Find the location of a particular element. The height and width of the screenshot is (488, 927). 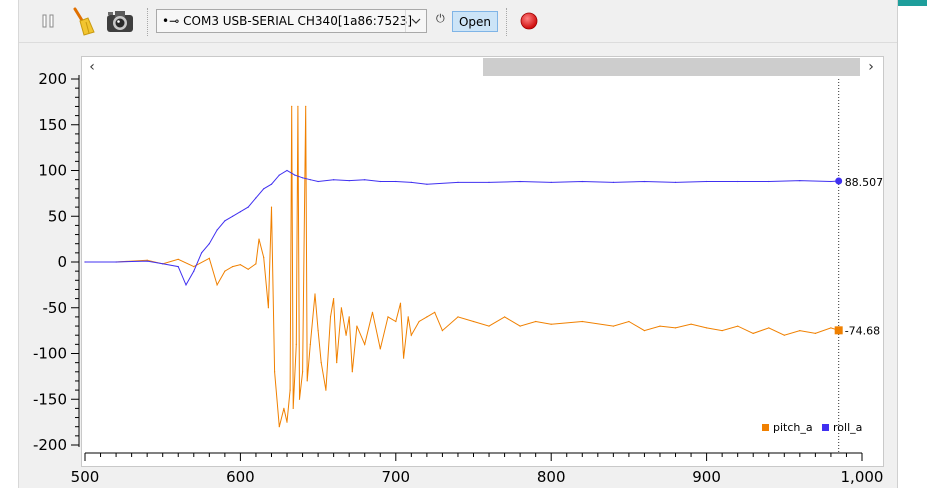

pause-icon is located at coordinates (48, 21).